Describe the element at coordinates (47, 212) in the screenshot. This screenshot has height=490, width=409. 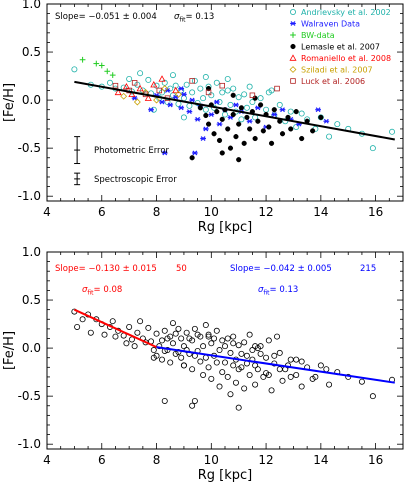
I see `x-tick-label: 4` at that location.